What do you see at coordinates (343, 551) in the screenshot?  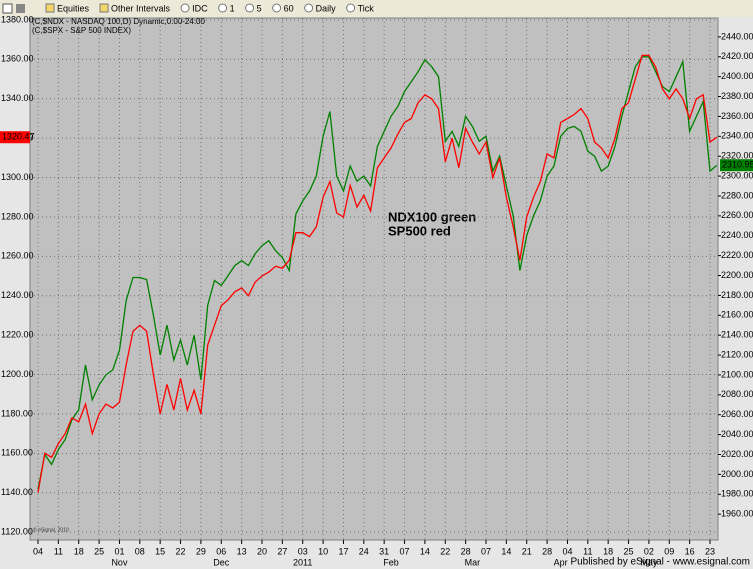 I see `x-tick-label: 17` at bounding box center [343, 551].